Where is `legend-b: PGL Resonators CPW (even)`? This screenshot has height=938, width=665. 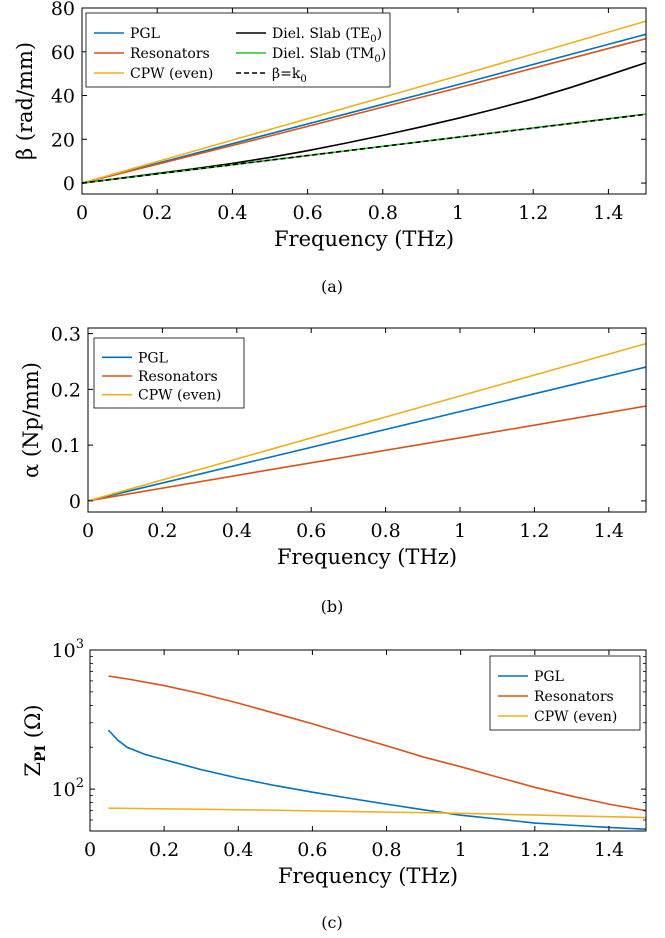 legend-b: PGL Resonators CPW (even) is located at coordinates (169, 373).